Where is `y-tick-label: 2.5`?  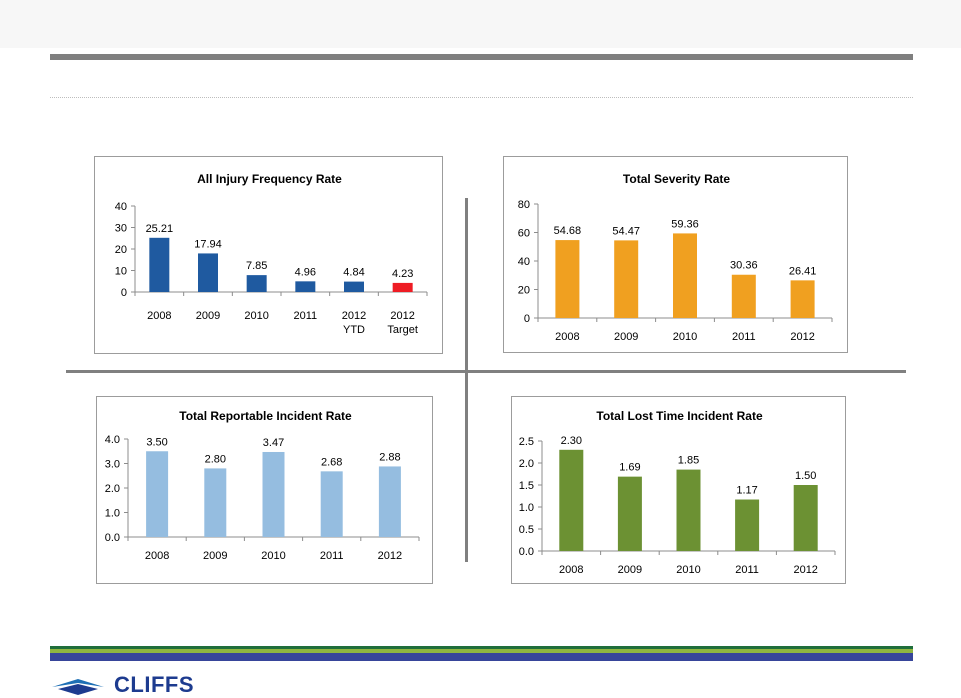 y-tick-label: 2.5 is located at coordinates (526, 442).